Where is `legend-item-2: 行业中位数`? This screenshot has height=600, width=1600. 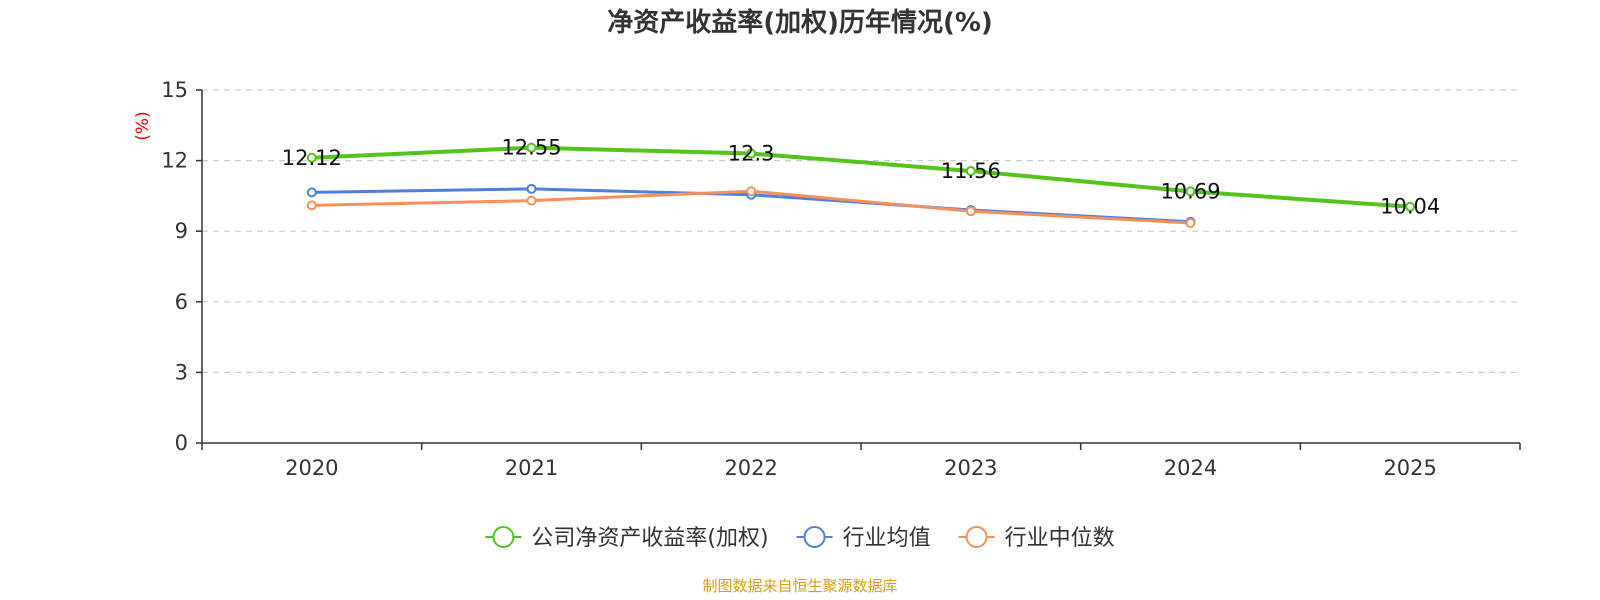 legend-item-2: 行业中位数 is located at coordinates (1036, 538).